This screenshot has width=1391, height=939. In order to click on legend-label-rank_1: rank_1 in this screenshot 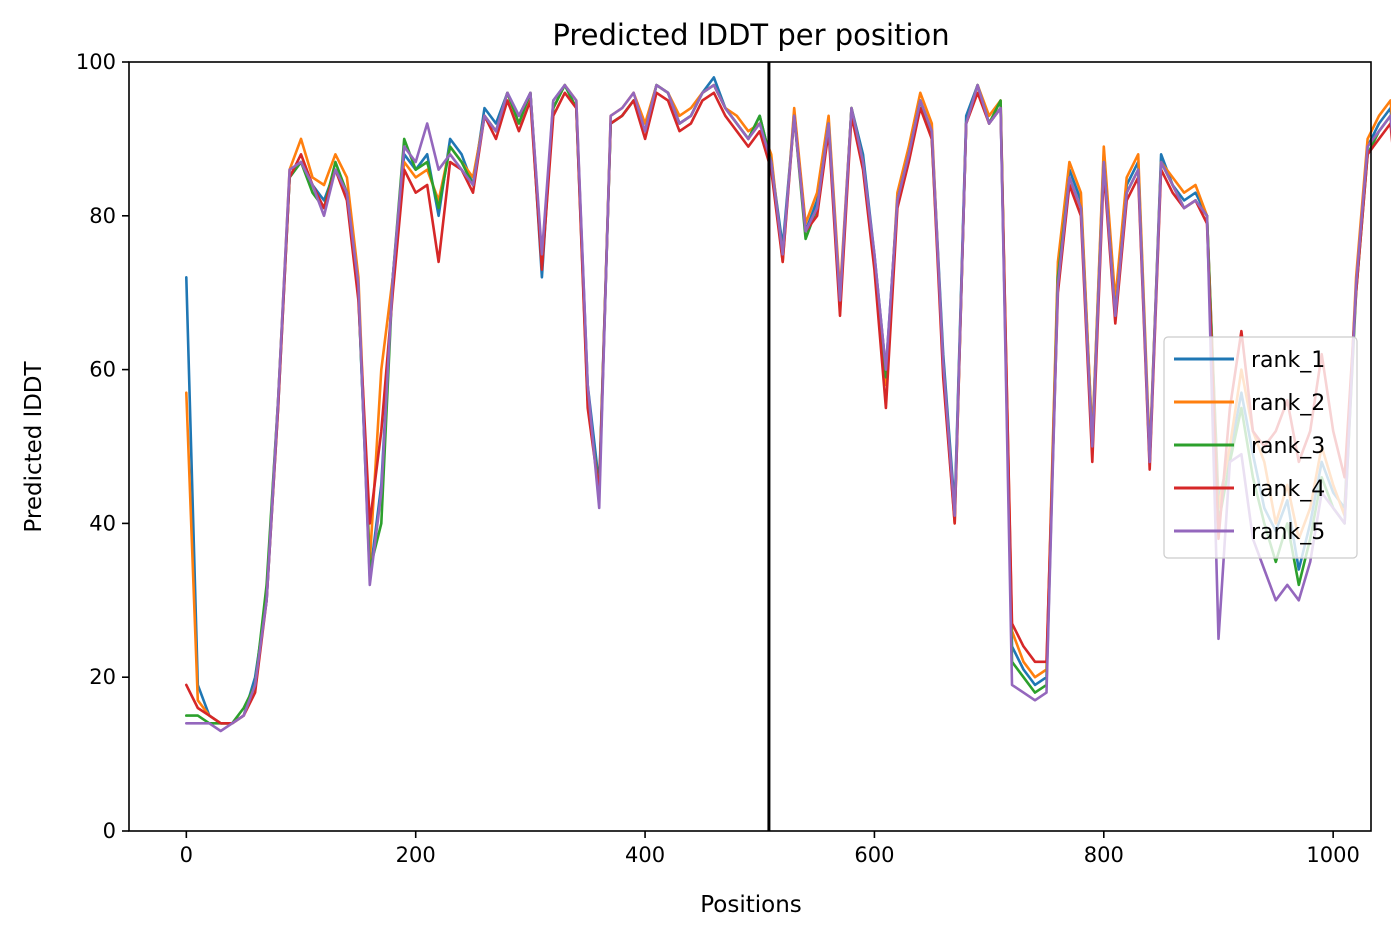, I will do `click(1288, 360)`.